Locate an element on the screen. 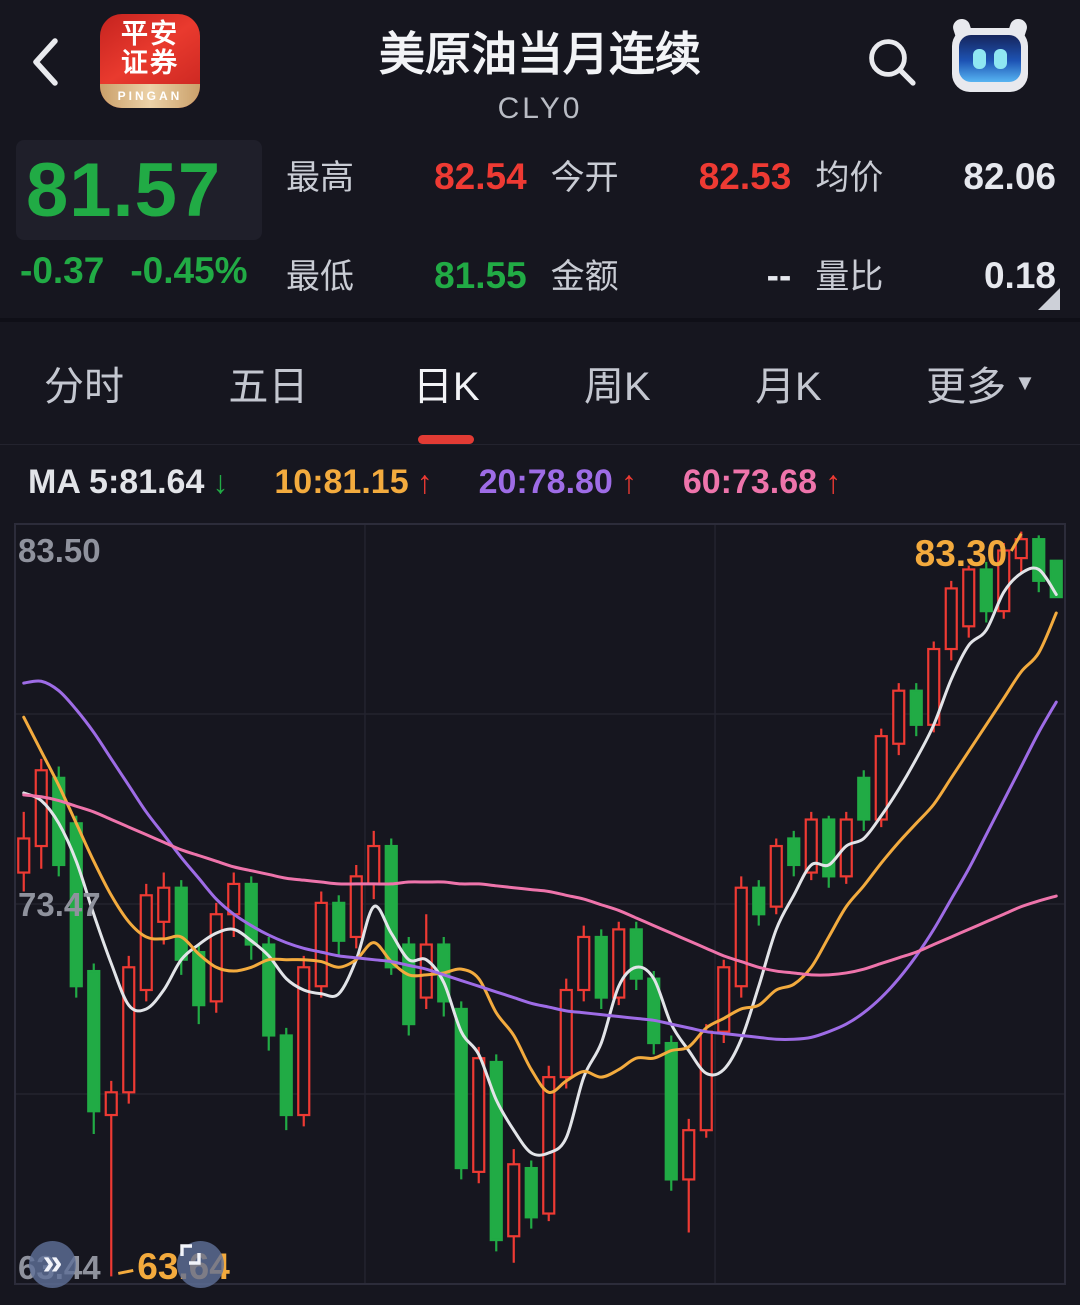 This screenshot has height=1305, width=1080. svg-text: 73.47 is located at coordinates (59, 904).